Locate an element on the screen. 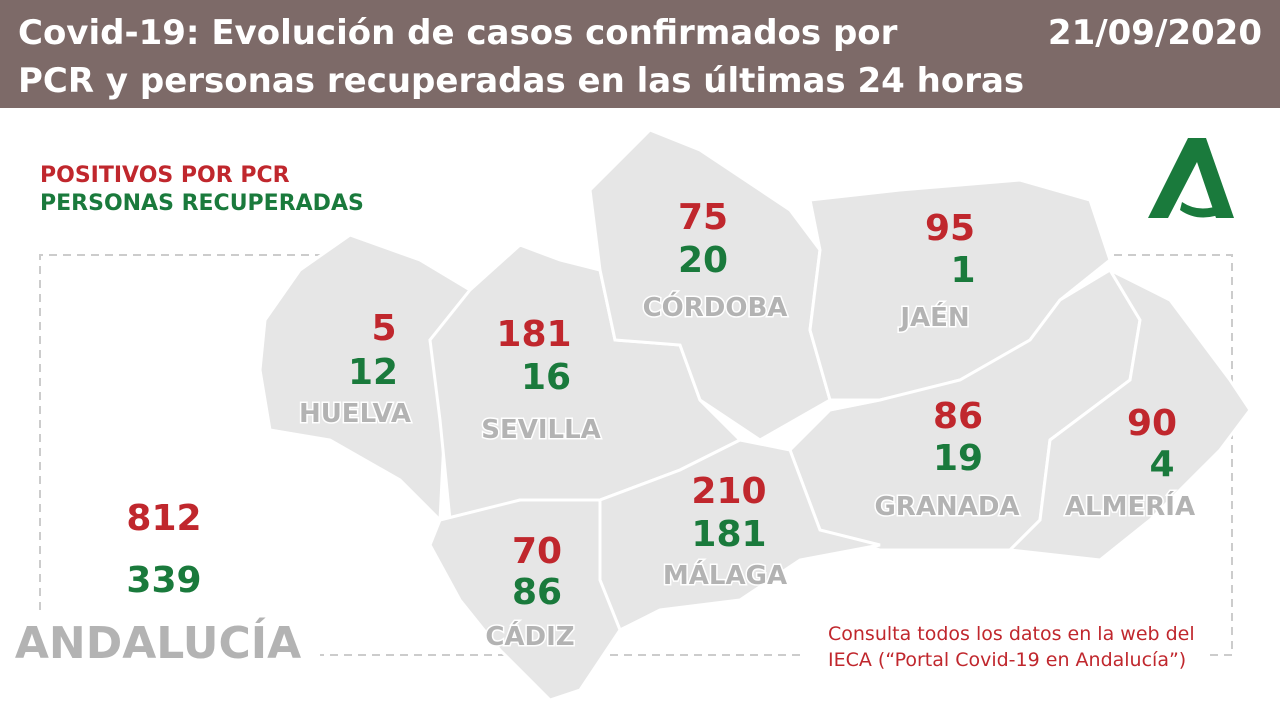 This screenshot has width=1280, height=719. recovered: 181 is located at coordinates (728, 534).